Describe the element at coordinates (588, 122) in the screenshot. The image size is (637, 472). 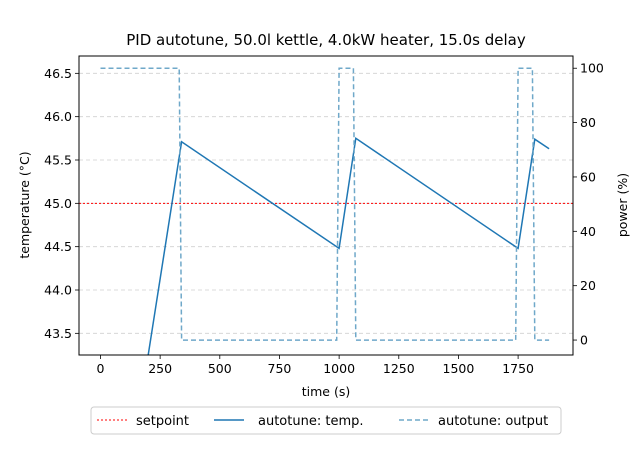
I see `y2-tick-label-4: 80` at that location.